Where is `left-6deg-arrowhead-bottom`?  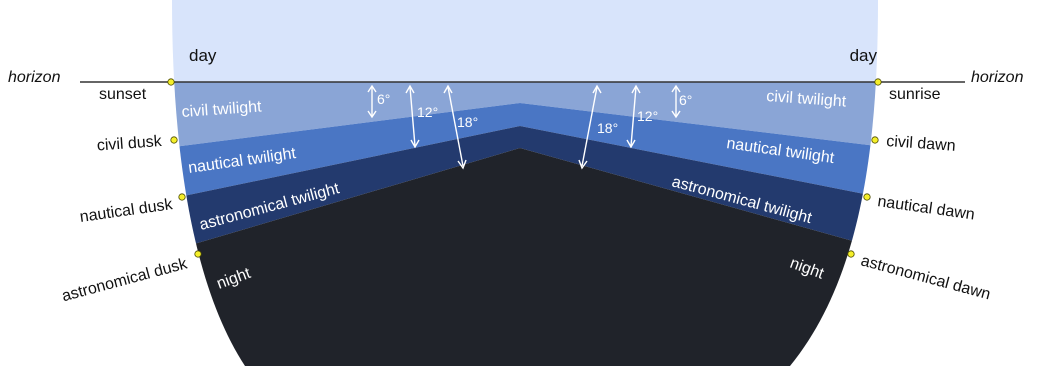
left-6deg-arrowhead-bottom is located at coordinates (372, 114).